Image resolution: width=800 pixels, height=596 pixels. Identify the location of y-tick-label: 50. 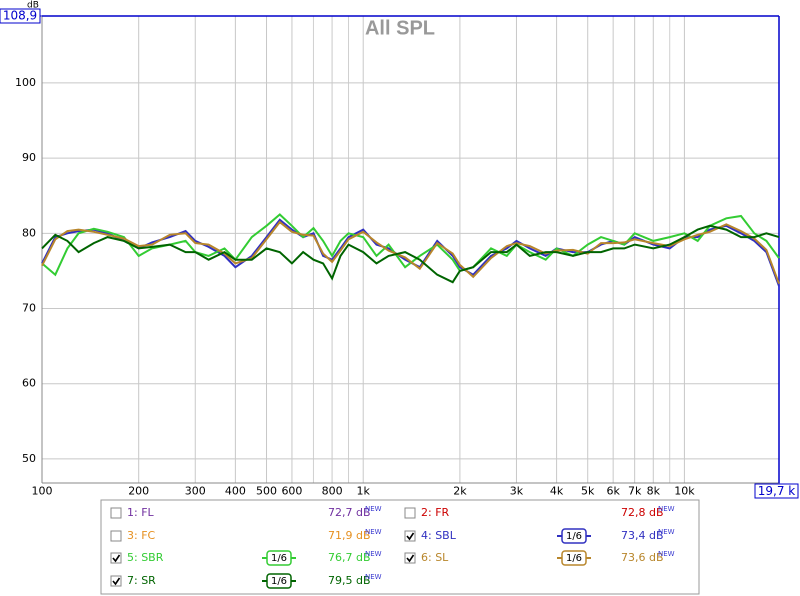
(29, 458).